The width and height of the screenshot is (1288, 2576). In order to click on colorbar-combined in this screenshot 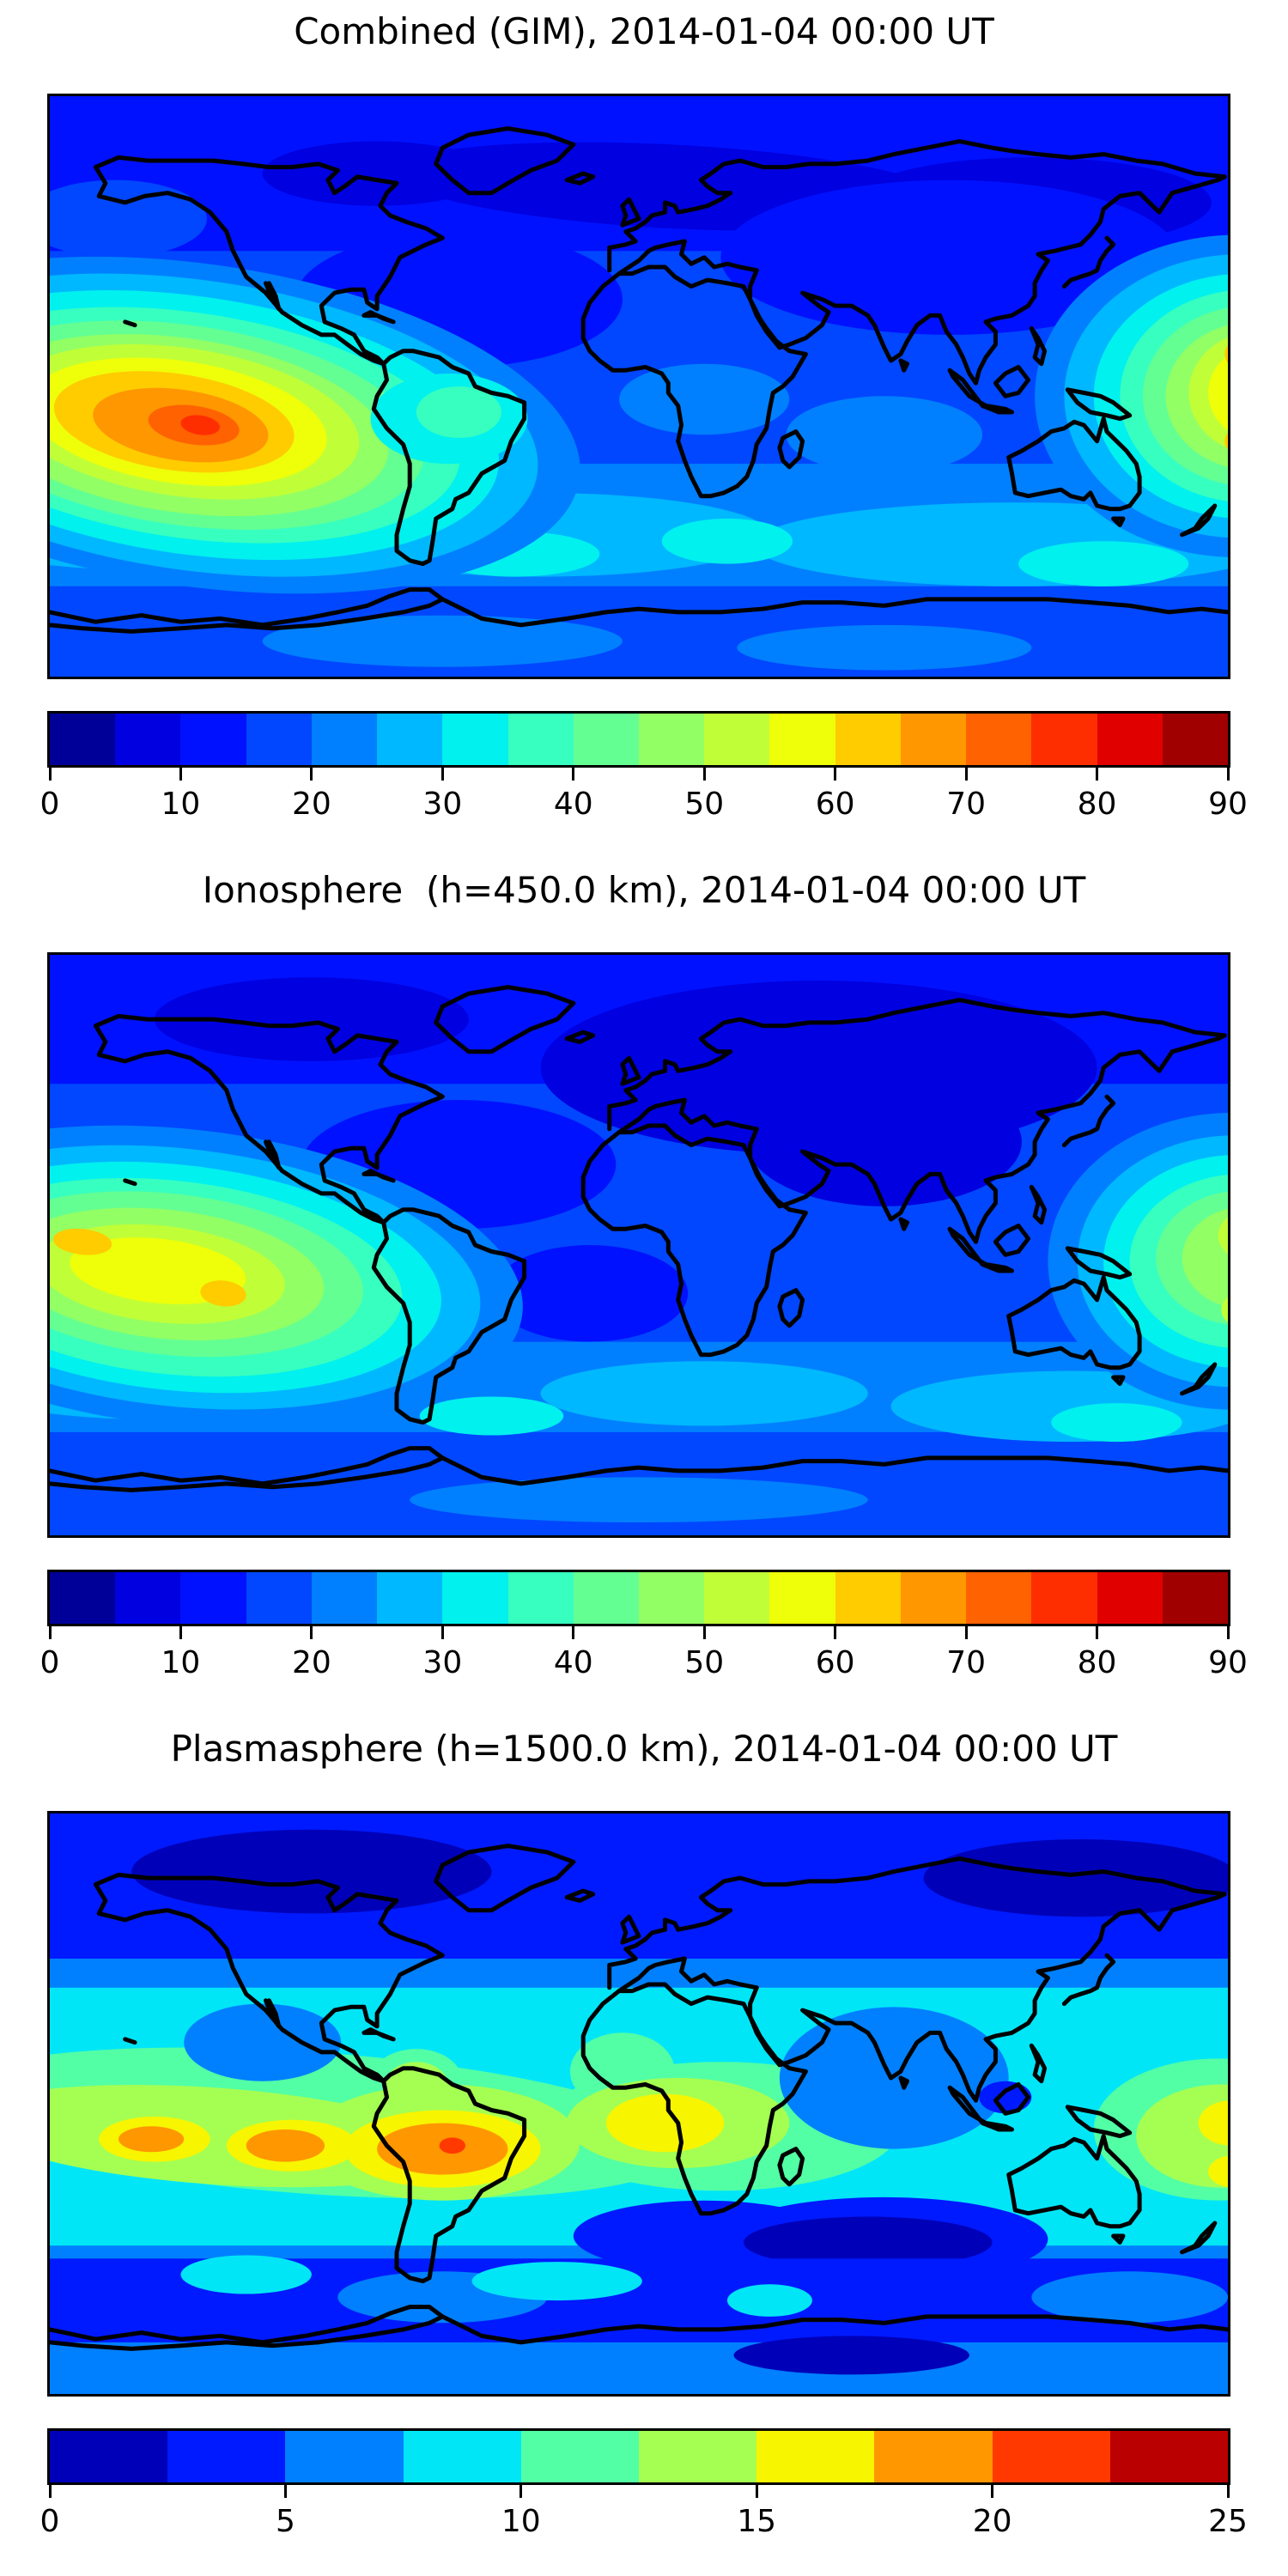, I will do `click(638, 739)`.